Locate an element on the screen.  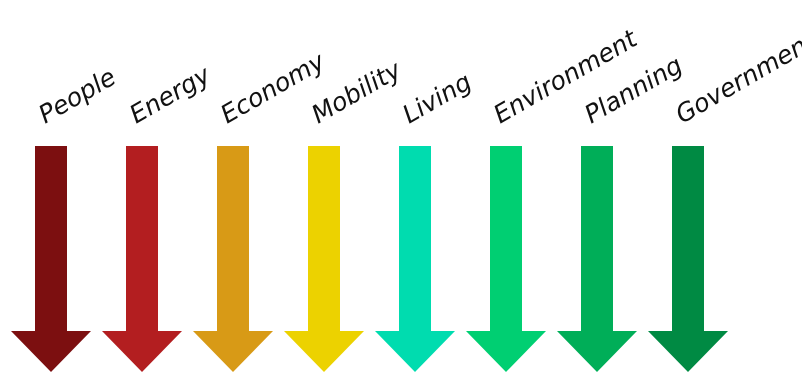
arrow-label-living: Living is located at coordinates (437, 98).